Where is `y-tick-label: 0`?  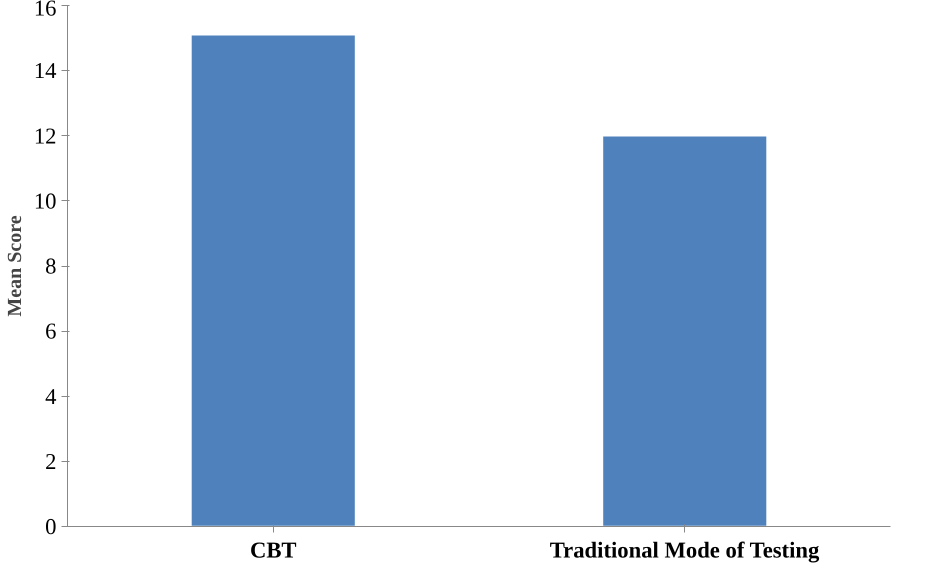
y-tick-label: 0 is located at coordinates (50, 526).